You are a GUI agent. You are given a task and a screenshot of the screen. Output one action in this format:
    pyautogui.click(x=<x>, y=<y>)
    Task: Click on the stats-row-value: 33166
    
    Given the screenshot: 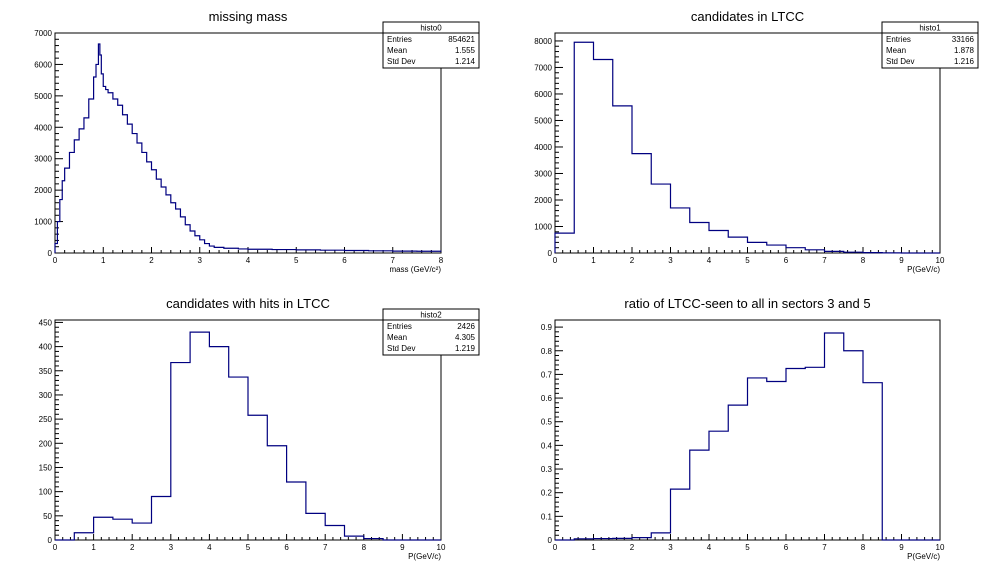 What is the action you would take?
    pyautogui.click(x=963, y=39)
    